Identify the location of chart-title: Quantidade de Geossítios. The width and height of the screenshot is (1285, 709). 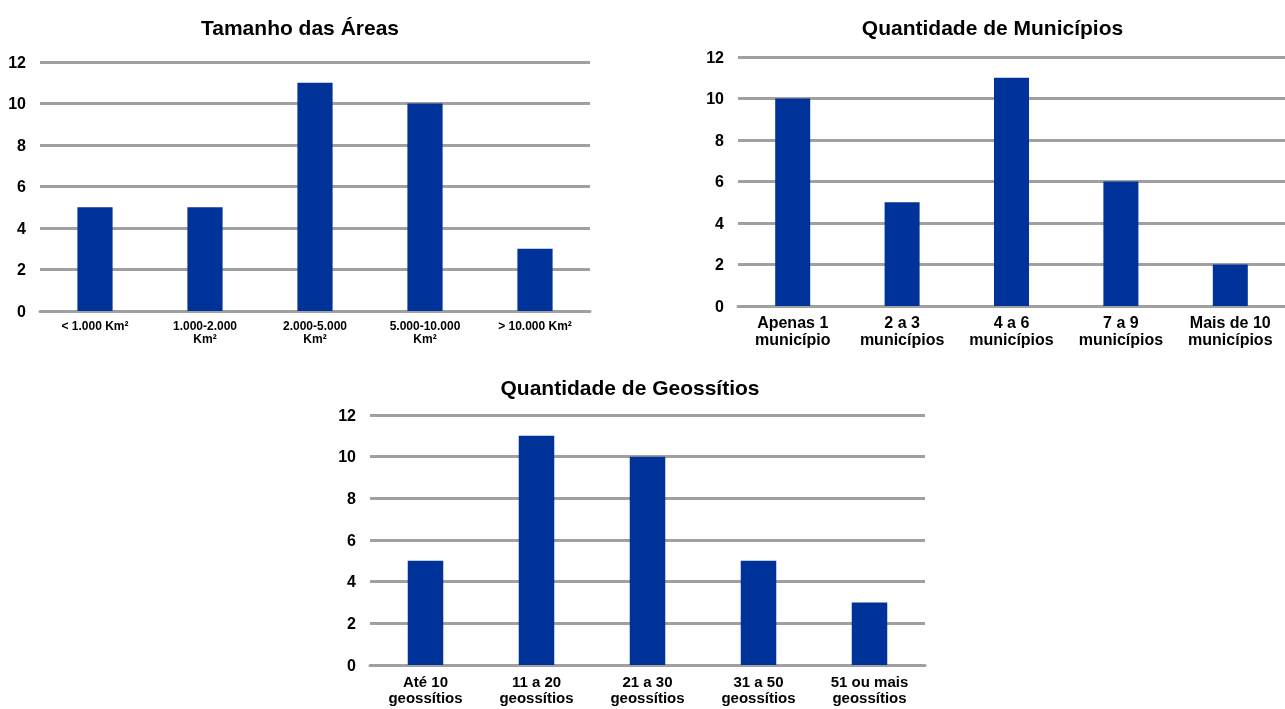
(630, 387).